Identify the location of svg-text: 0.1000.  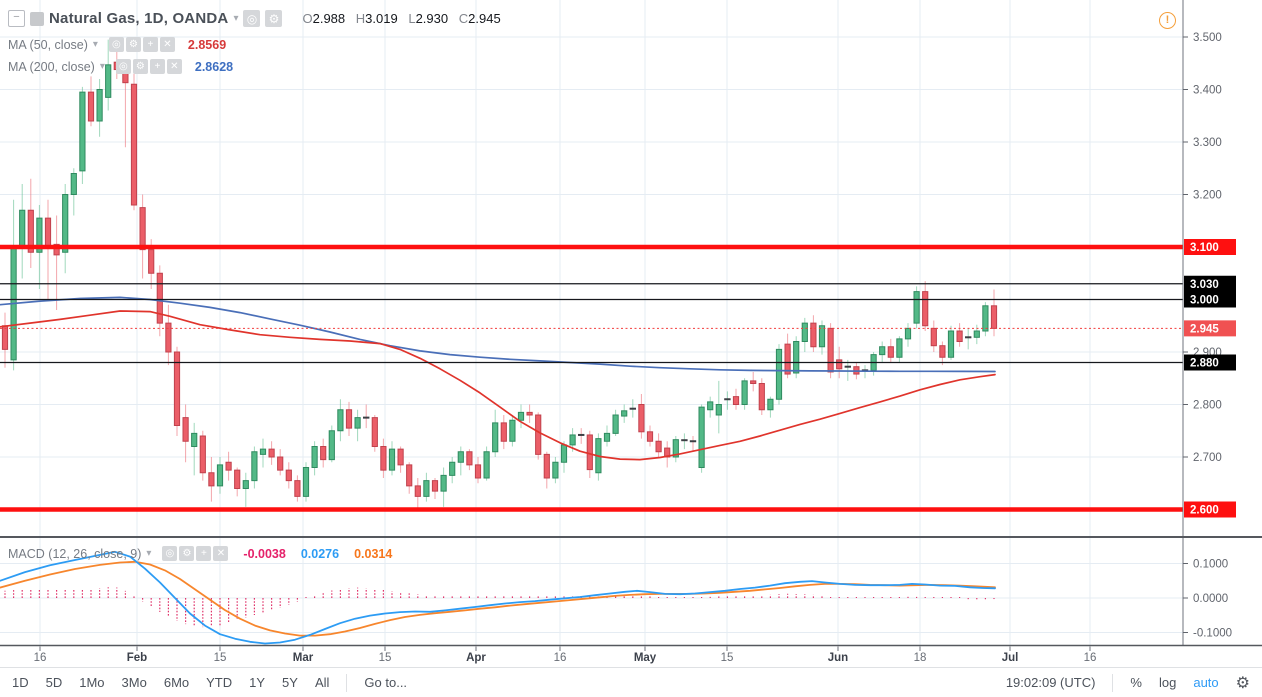
(1210, 565).